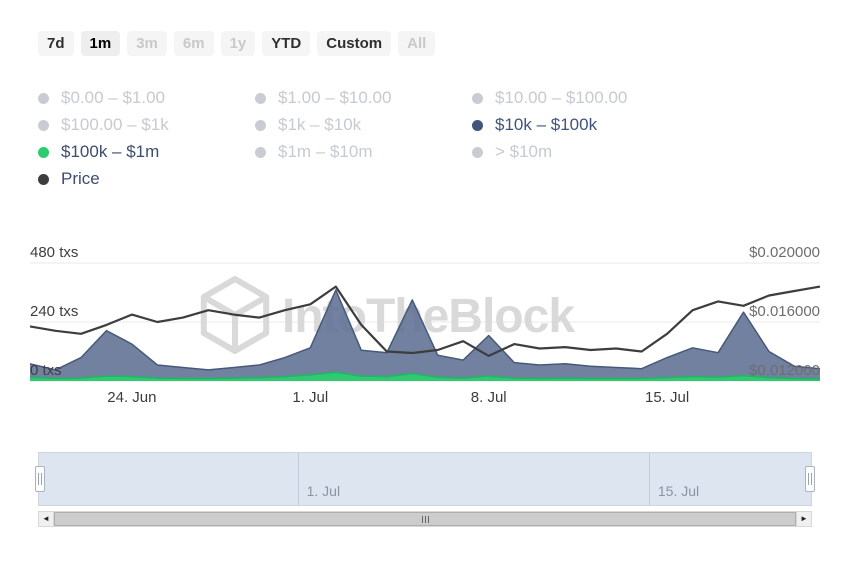 This screenshot has width=850, height=567. I want to click on scrollbar: ◄ ►, so click(425, 519).